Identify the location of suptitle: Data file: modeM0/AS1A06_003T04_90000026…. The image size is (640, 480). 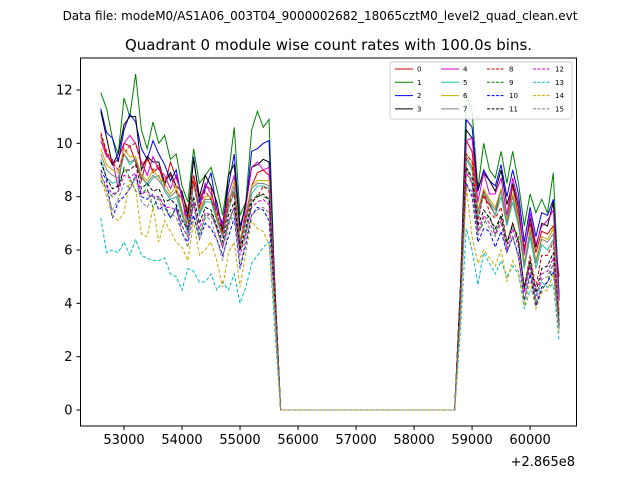
(320, 16).